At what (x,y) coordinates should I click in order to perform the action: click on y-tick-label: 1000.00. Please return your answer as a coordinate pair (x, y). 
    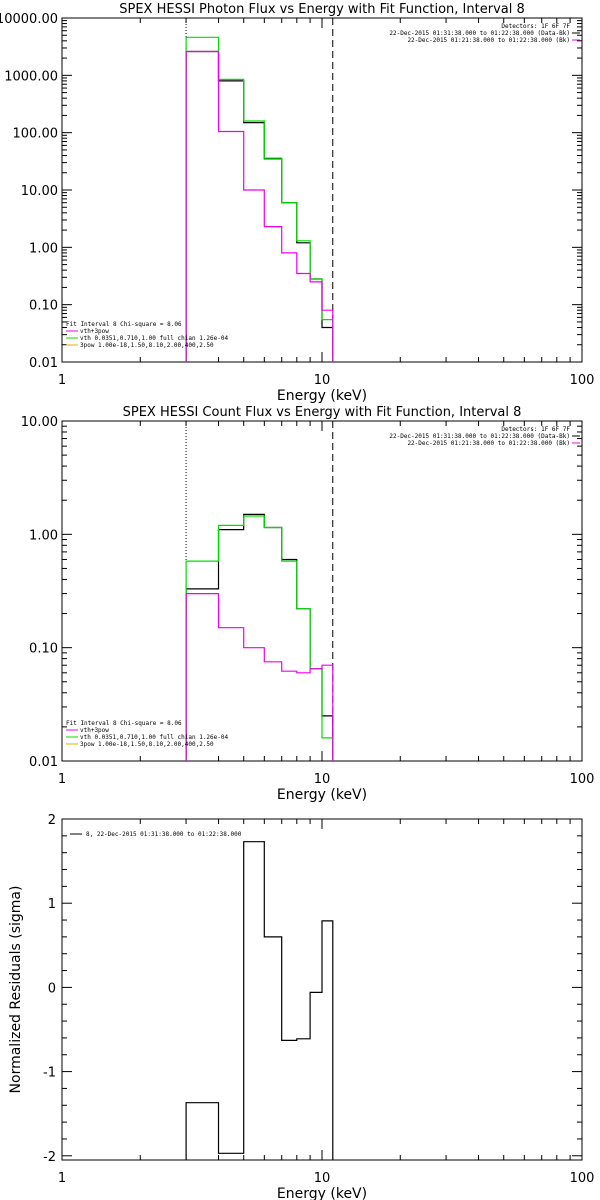
    Looking at the image, I should click on (31, 76).